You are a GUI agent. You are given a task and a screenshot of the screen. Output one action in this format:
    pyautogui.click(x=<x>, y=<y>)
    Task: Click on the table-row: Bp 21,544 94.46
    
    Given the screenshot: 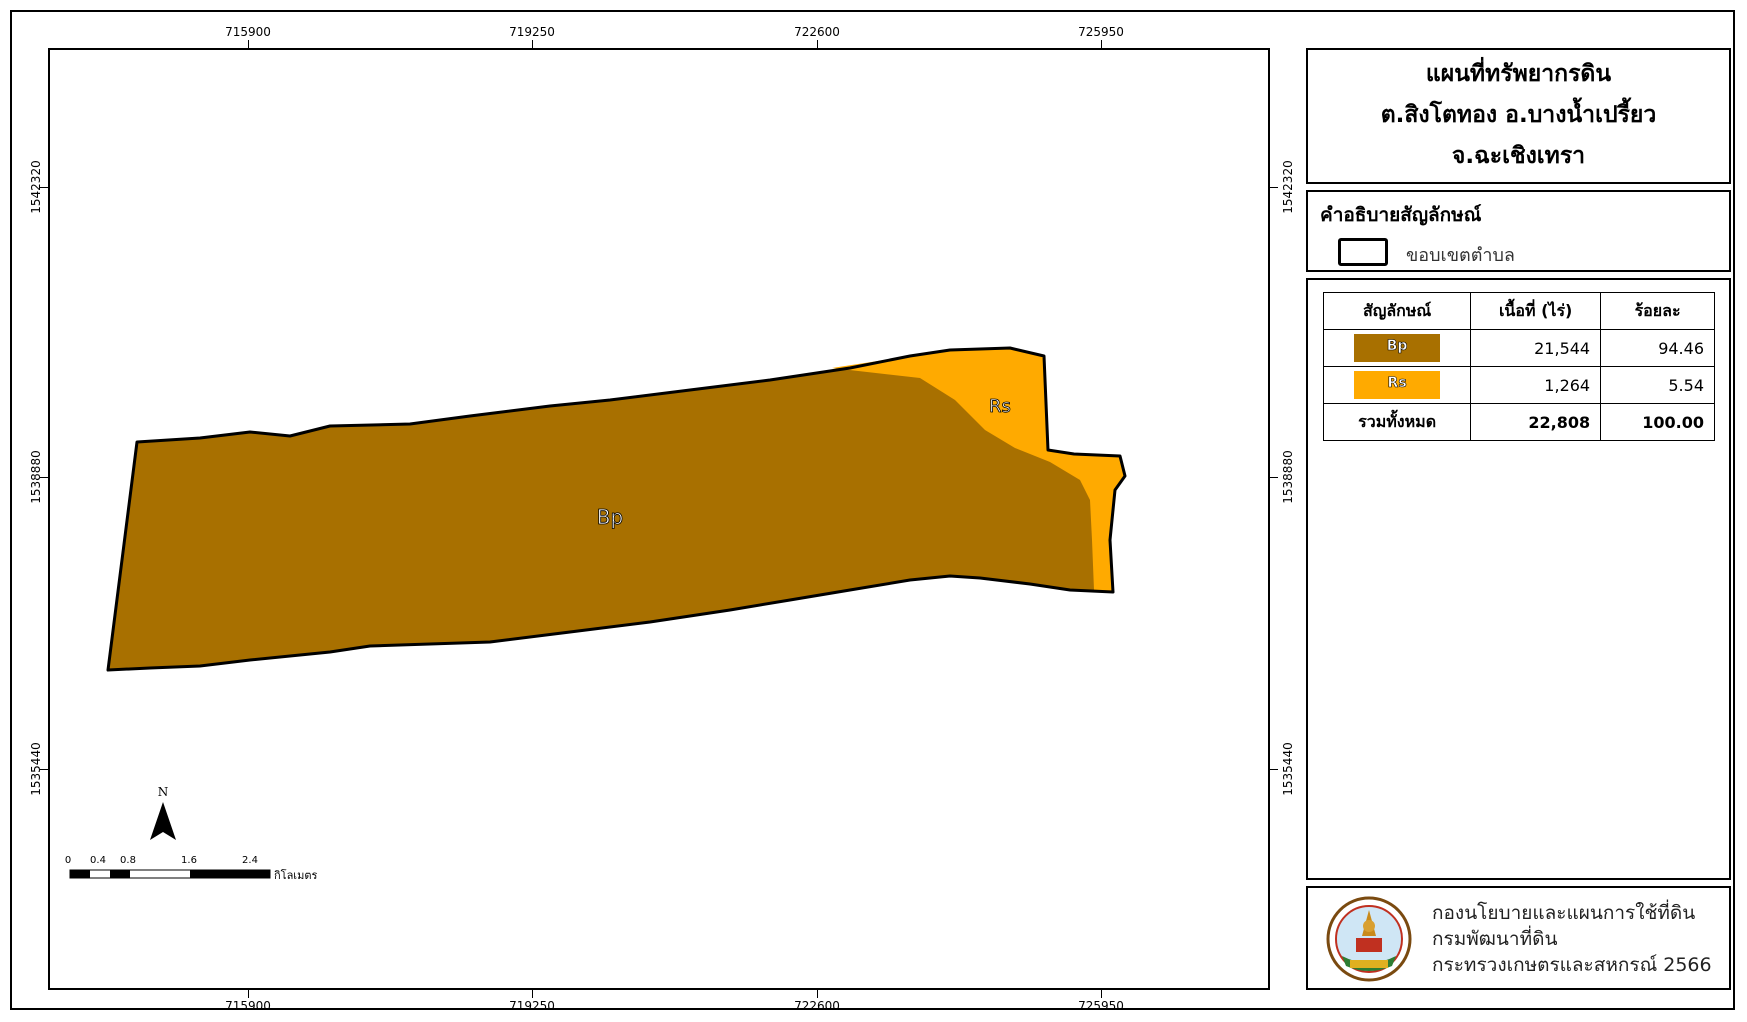 What is the action you would take?
    pyautogui.click(x=1518, y=348)
    